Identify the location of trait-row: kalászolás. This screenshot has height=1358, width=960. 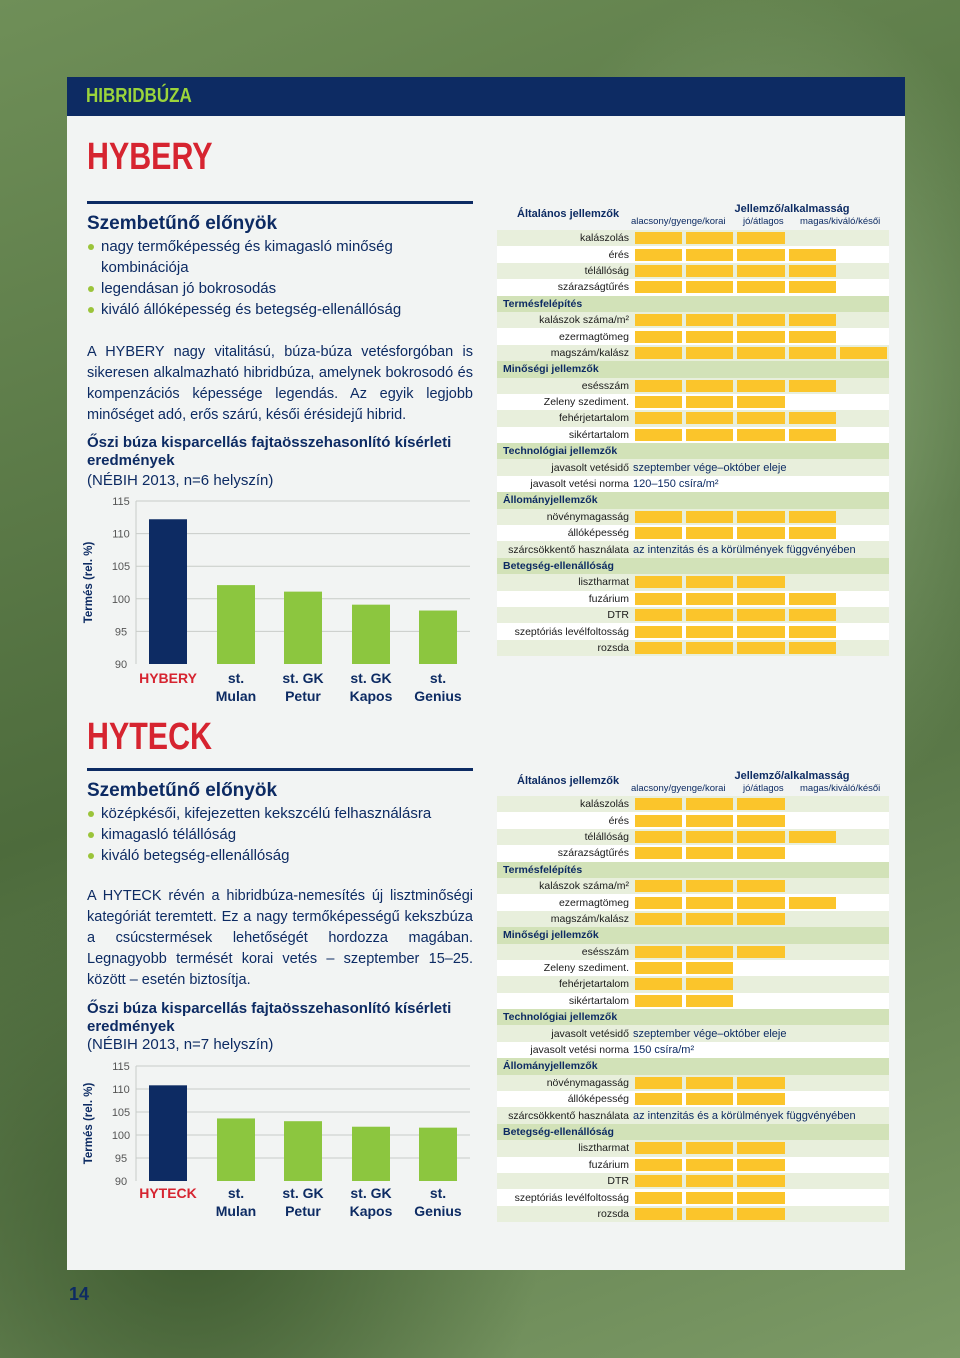
(693, 238).